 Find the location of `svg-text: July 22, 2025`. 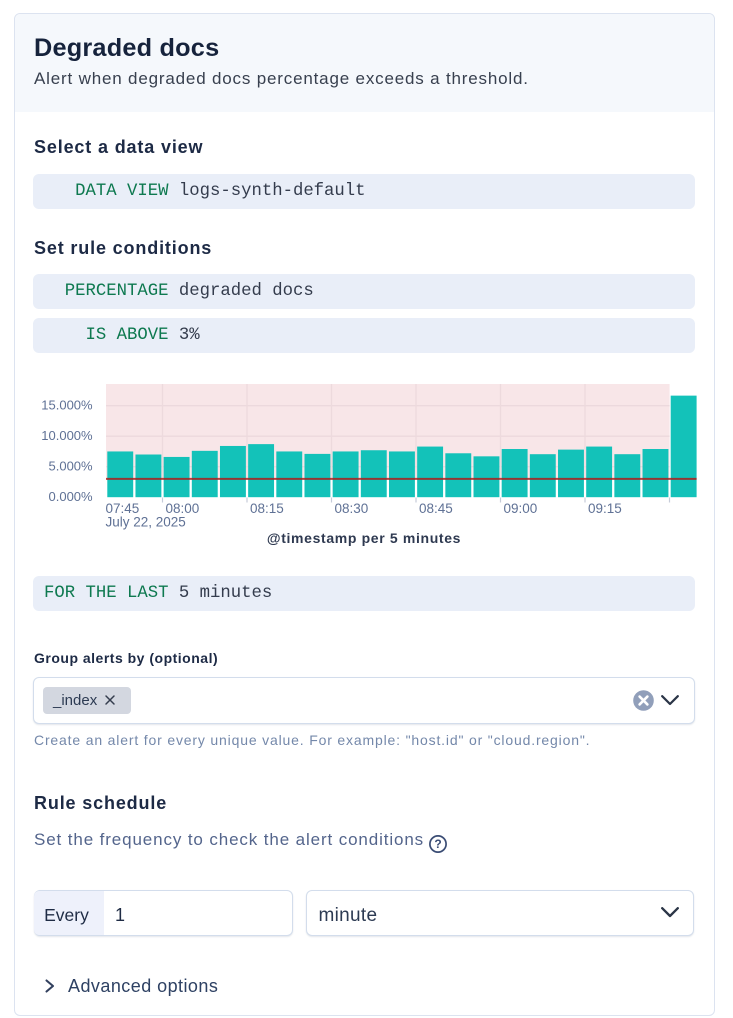

svg-text: July 22, 2025 is located at coordinates (146, 522).